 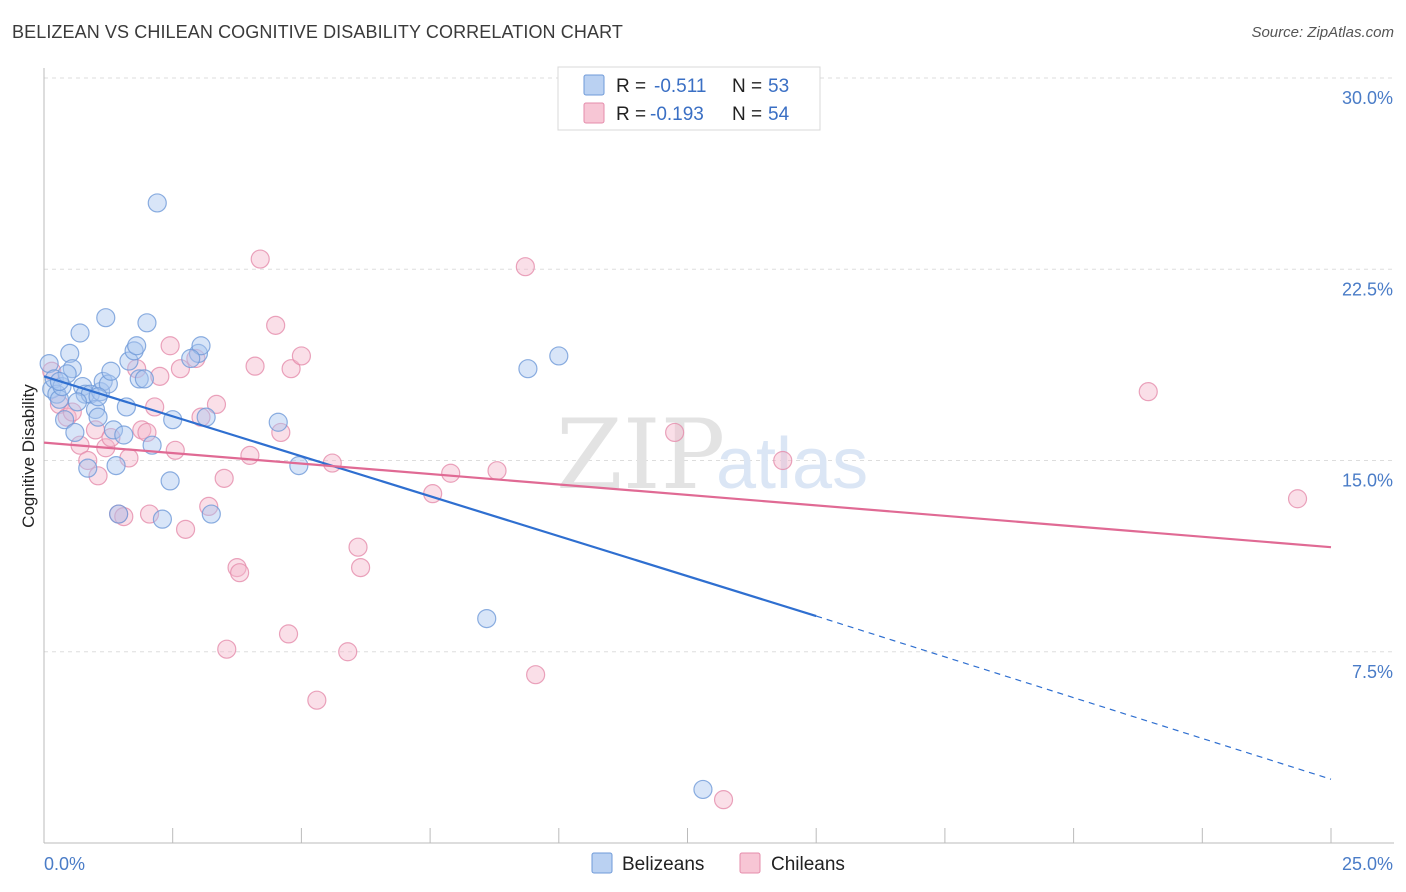 I want to click on legend-n-label-belizeans: N =, so click(x=747, y=86).